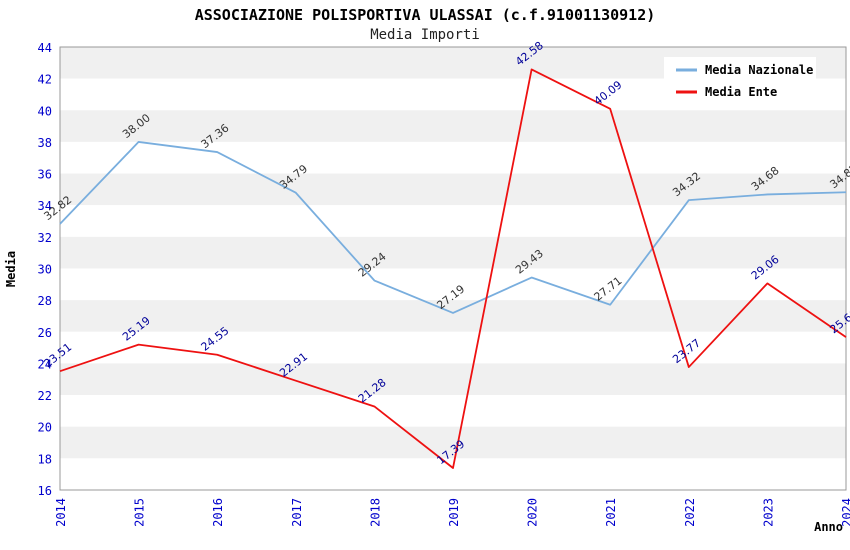 The image size is (850, 550). I want to click on x-tick-label: 2023, so click(768, 512).